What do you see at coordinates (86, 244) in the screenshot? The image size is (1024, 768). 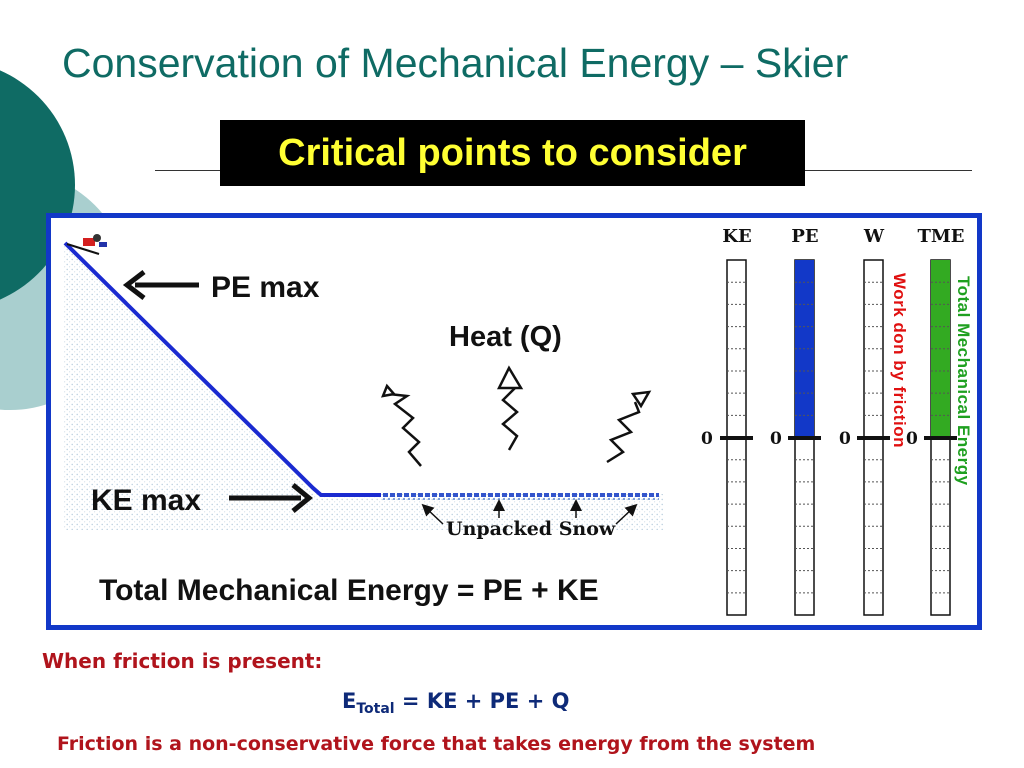 I see `skier-icon` at bounding box center [86, 244].